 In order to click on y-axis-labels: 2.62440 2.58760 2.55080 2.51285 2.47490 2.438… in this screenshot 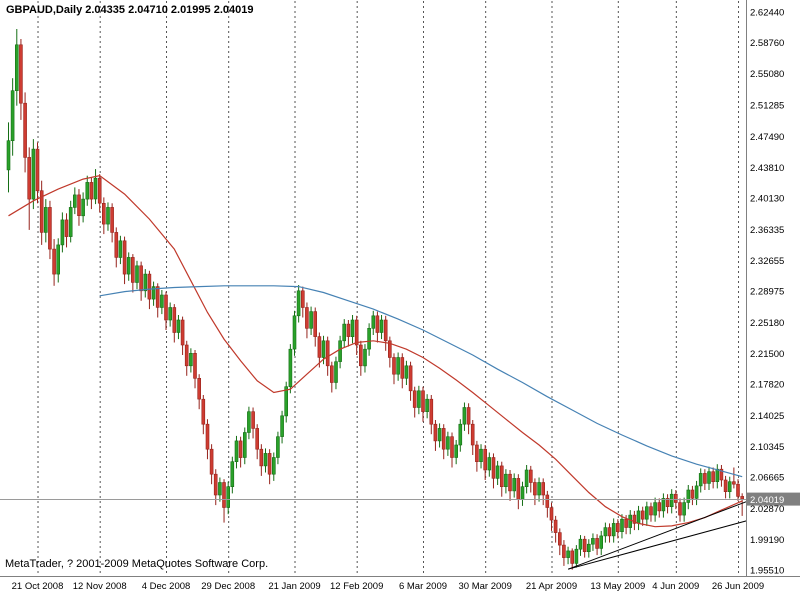, I will do `click(767, 292)`.